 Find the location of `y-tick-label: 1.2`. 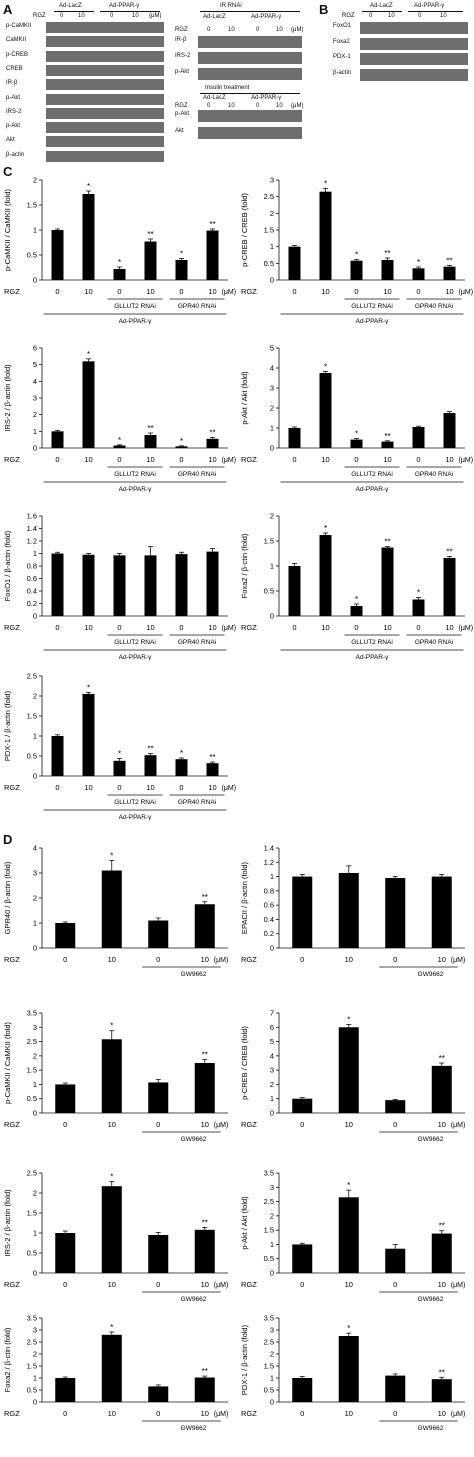

y-tick-label: 1.2 is located at coordinates (269, 862).